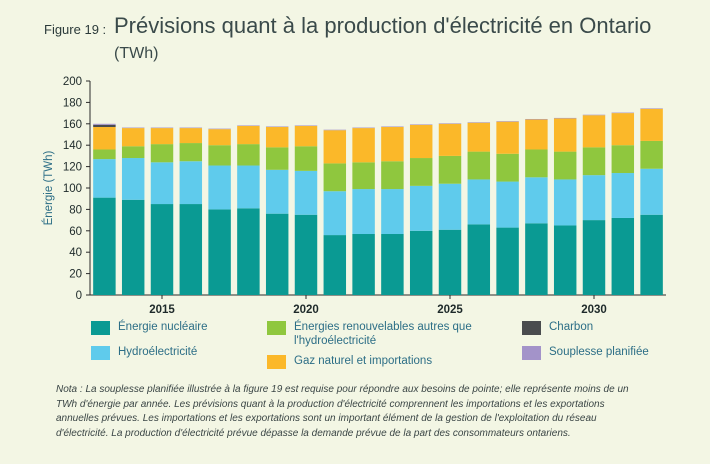 This screenshot has height=464, width=710. What do you see at coordinates (306, 310) in the screenshot?
I see `x-tick-label: 2020` at bounding box center [306, 310].